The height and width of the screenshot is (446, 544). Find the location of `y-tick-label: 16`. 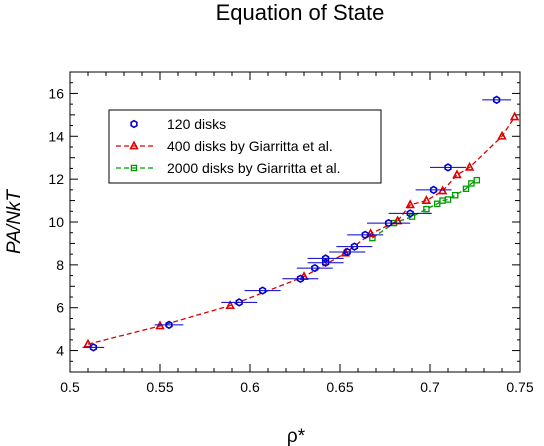

y-tick-label: 16 is located at coordinates (56, 93).